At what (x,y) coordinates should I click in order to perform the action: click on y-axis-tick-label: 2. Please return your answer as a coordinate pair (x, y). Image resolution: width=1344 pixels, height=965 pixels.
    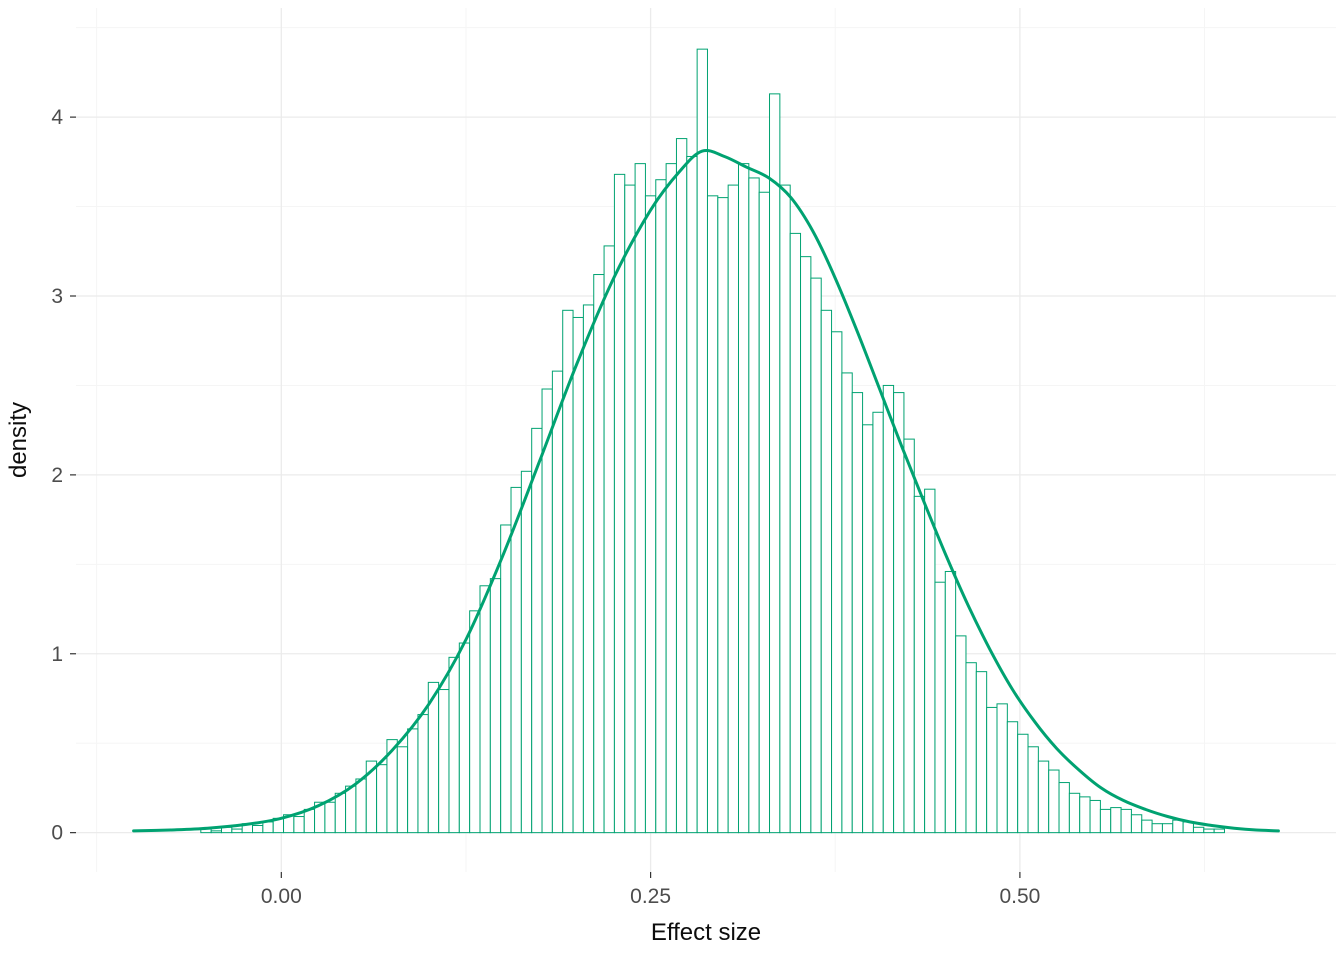
    Looking at the image, I should click on (57, 475).